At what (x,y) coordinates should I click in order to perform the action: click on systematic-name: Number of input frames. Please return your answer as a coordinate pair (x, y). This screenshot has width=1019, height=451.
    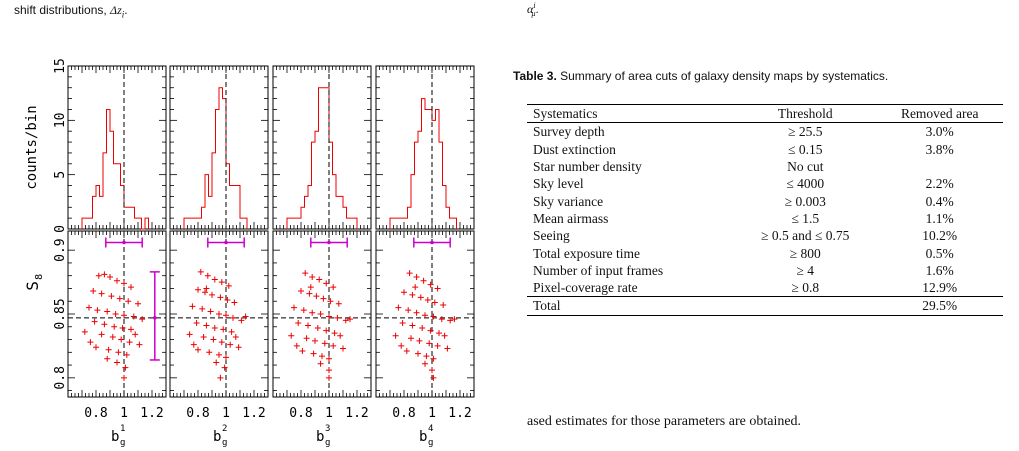
    Looking at the image, I should click on (598, 270).